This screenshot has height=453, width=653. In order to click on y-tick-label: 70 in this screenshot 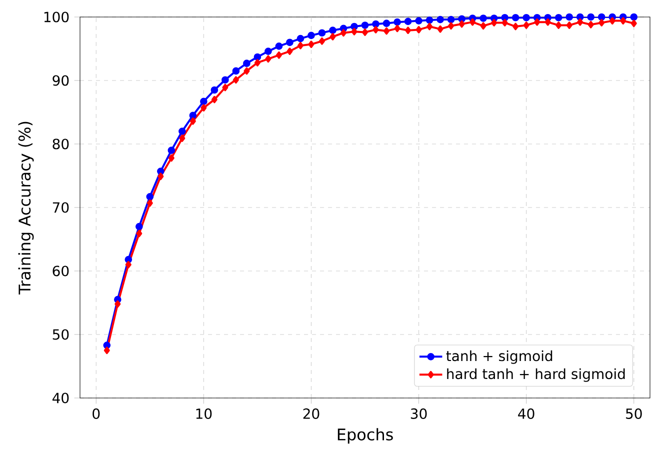, I will do `click(60, 207)`.